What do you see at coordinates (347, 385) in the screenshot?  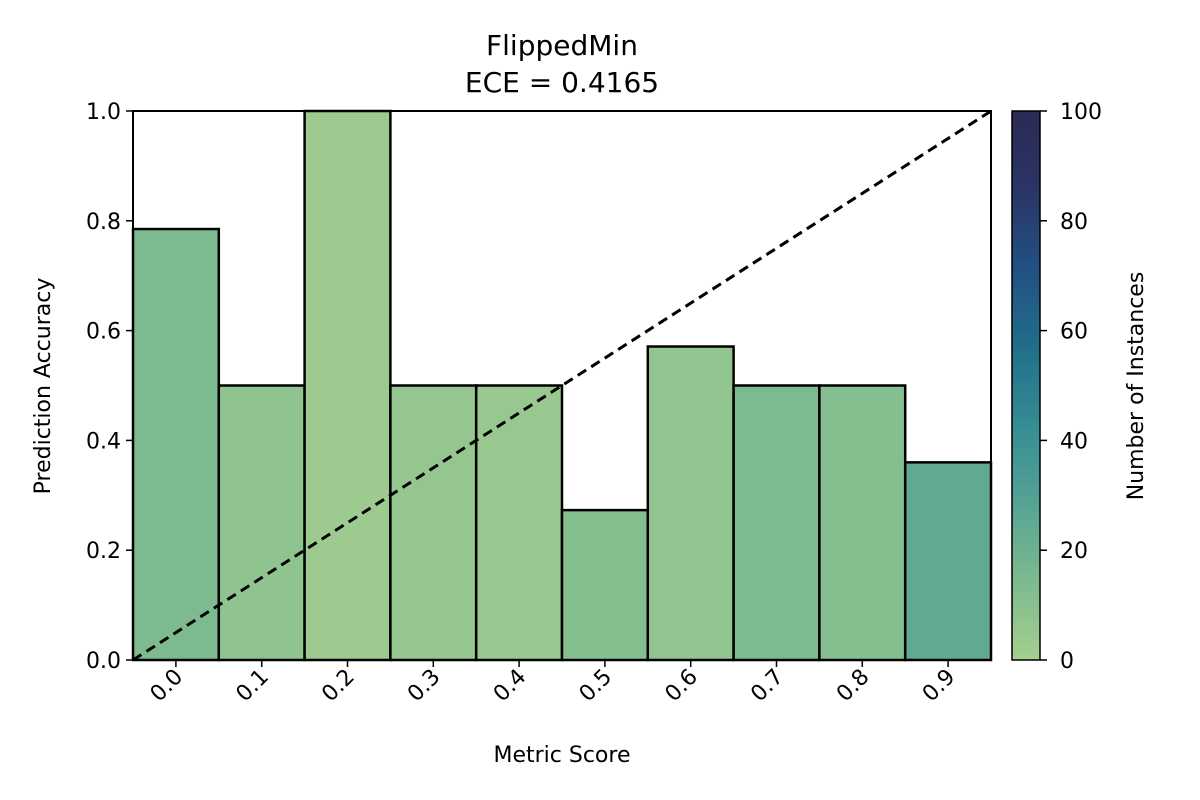 I see `bar-0.2` at bounding box center [347, 385].